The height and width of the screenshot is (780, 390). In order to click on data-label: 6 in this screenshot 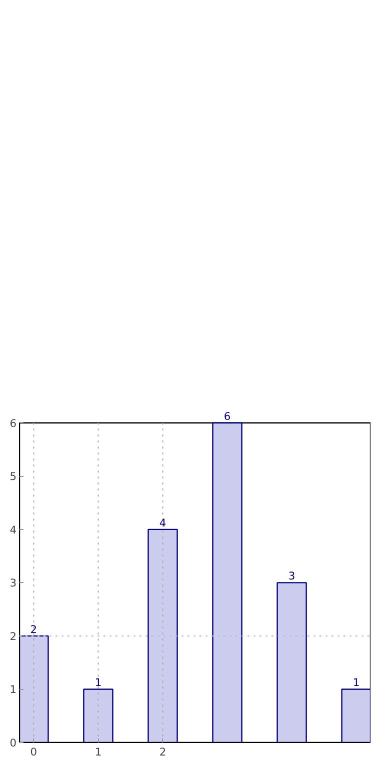, I will do `click(227, 416)`.